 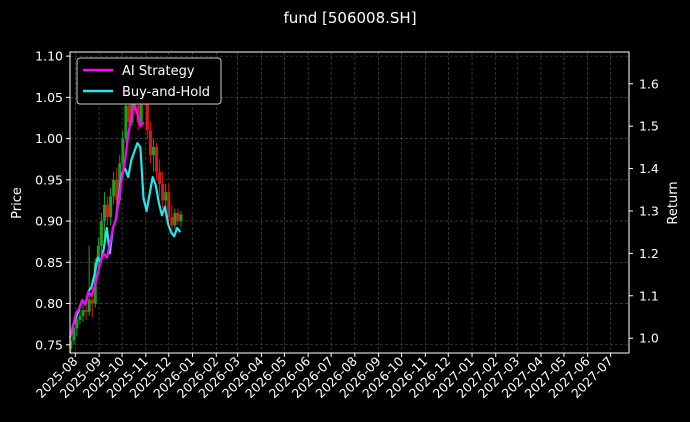 I want to click on right-tick-label: 1.2, so click(x=649, y=253).